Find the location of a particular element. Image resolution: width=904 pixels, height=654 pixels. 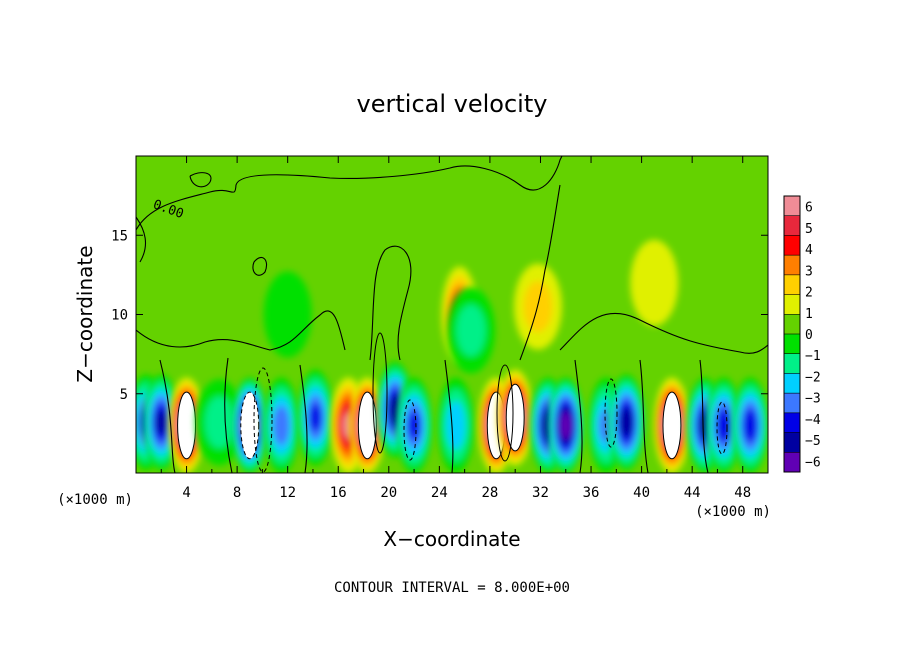

y-tick-label-1: 10 is located at coordinates (119, 316).